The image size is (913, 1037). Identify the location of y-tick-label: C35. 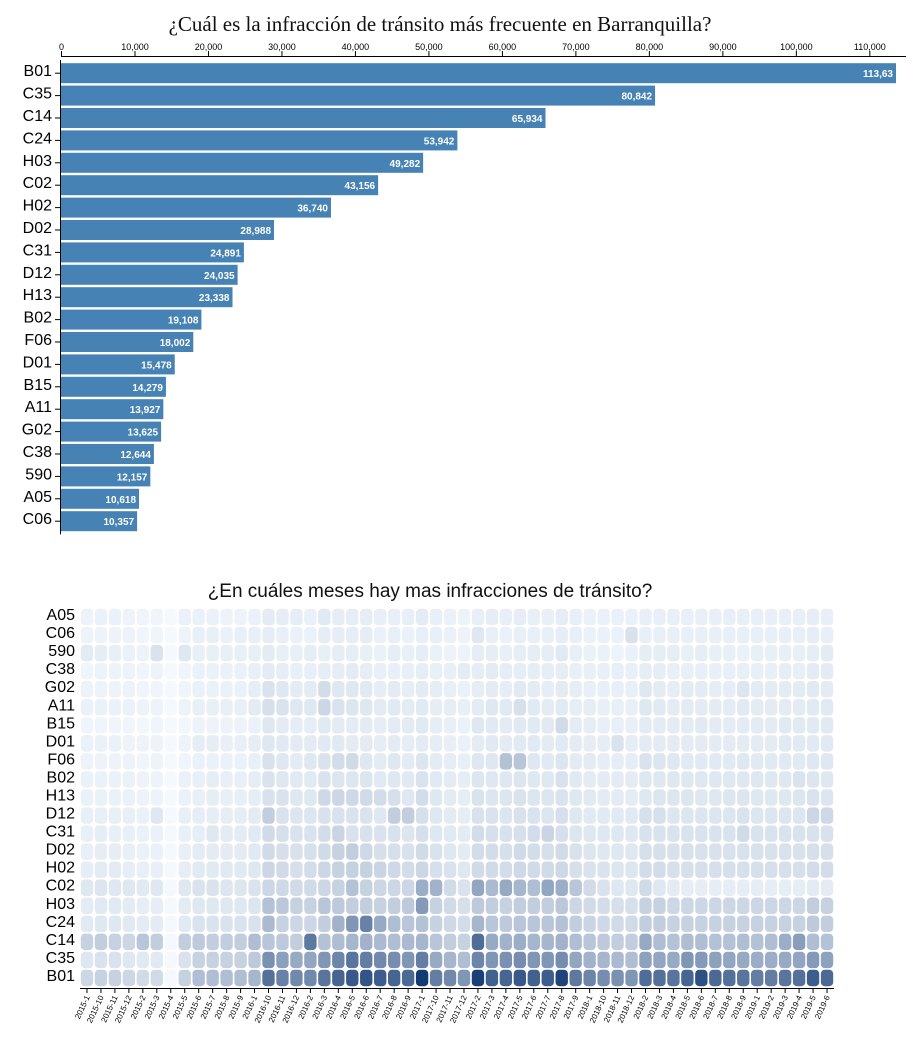
(37, 94).